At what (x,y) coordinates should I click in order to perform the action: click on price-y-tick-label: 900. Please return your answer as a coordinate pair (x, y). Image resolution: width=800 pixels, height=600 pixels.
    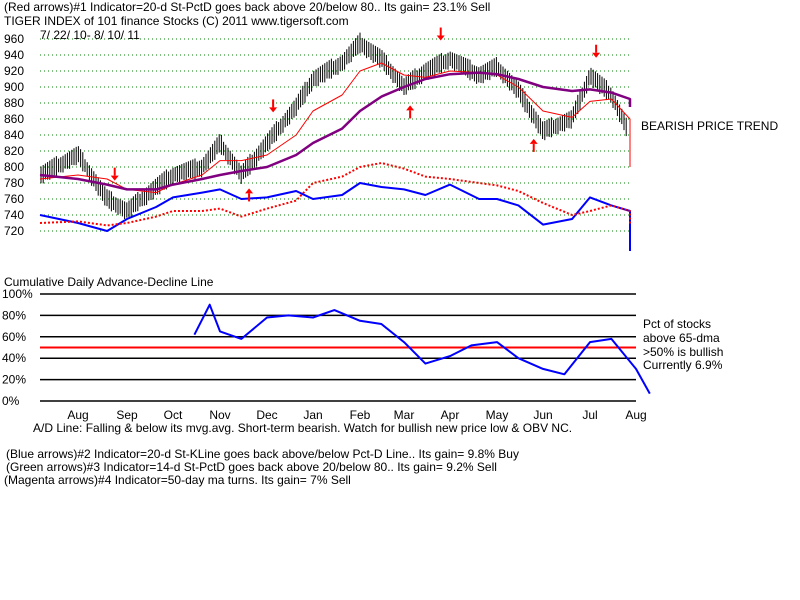
    Looking at the image, I should click on (14, 87).